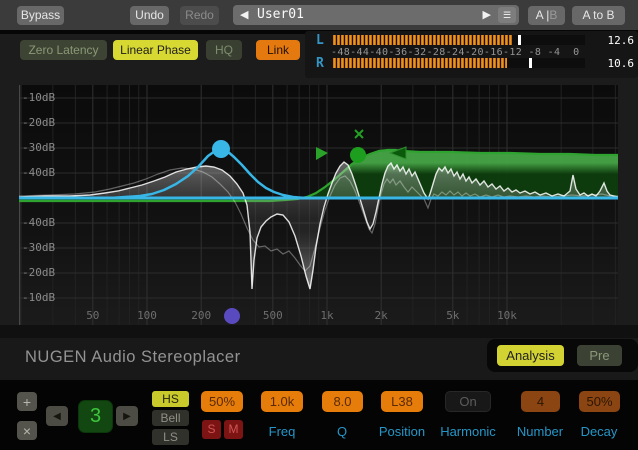  I want to click on number-label: Number, so click(540, 431).